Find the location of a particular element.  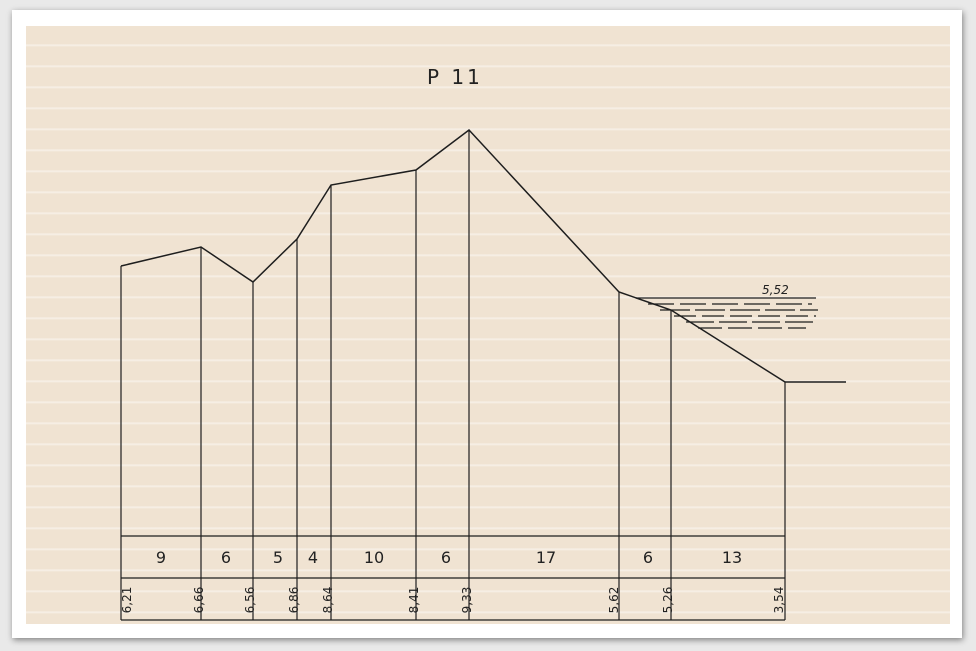

elevation-4: 6,86 is located at coordinates (294, 600).